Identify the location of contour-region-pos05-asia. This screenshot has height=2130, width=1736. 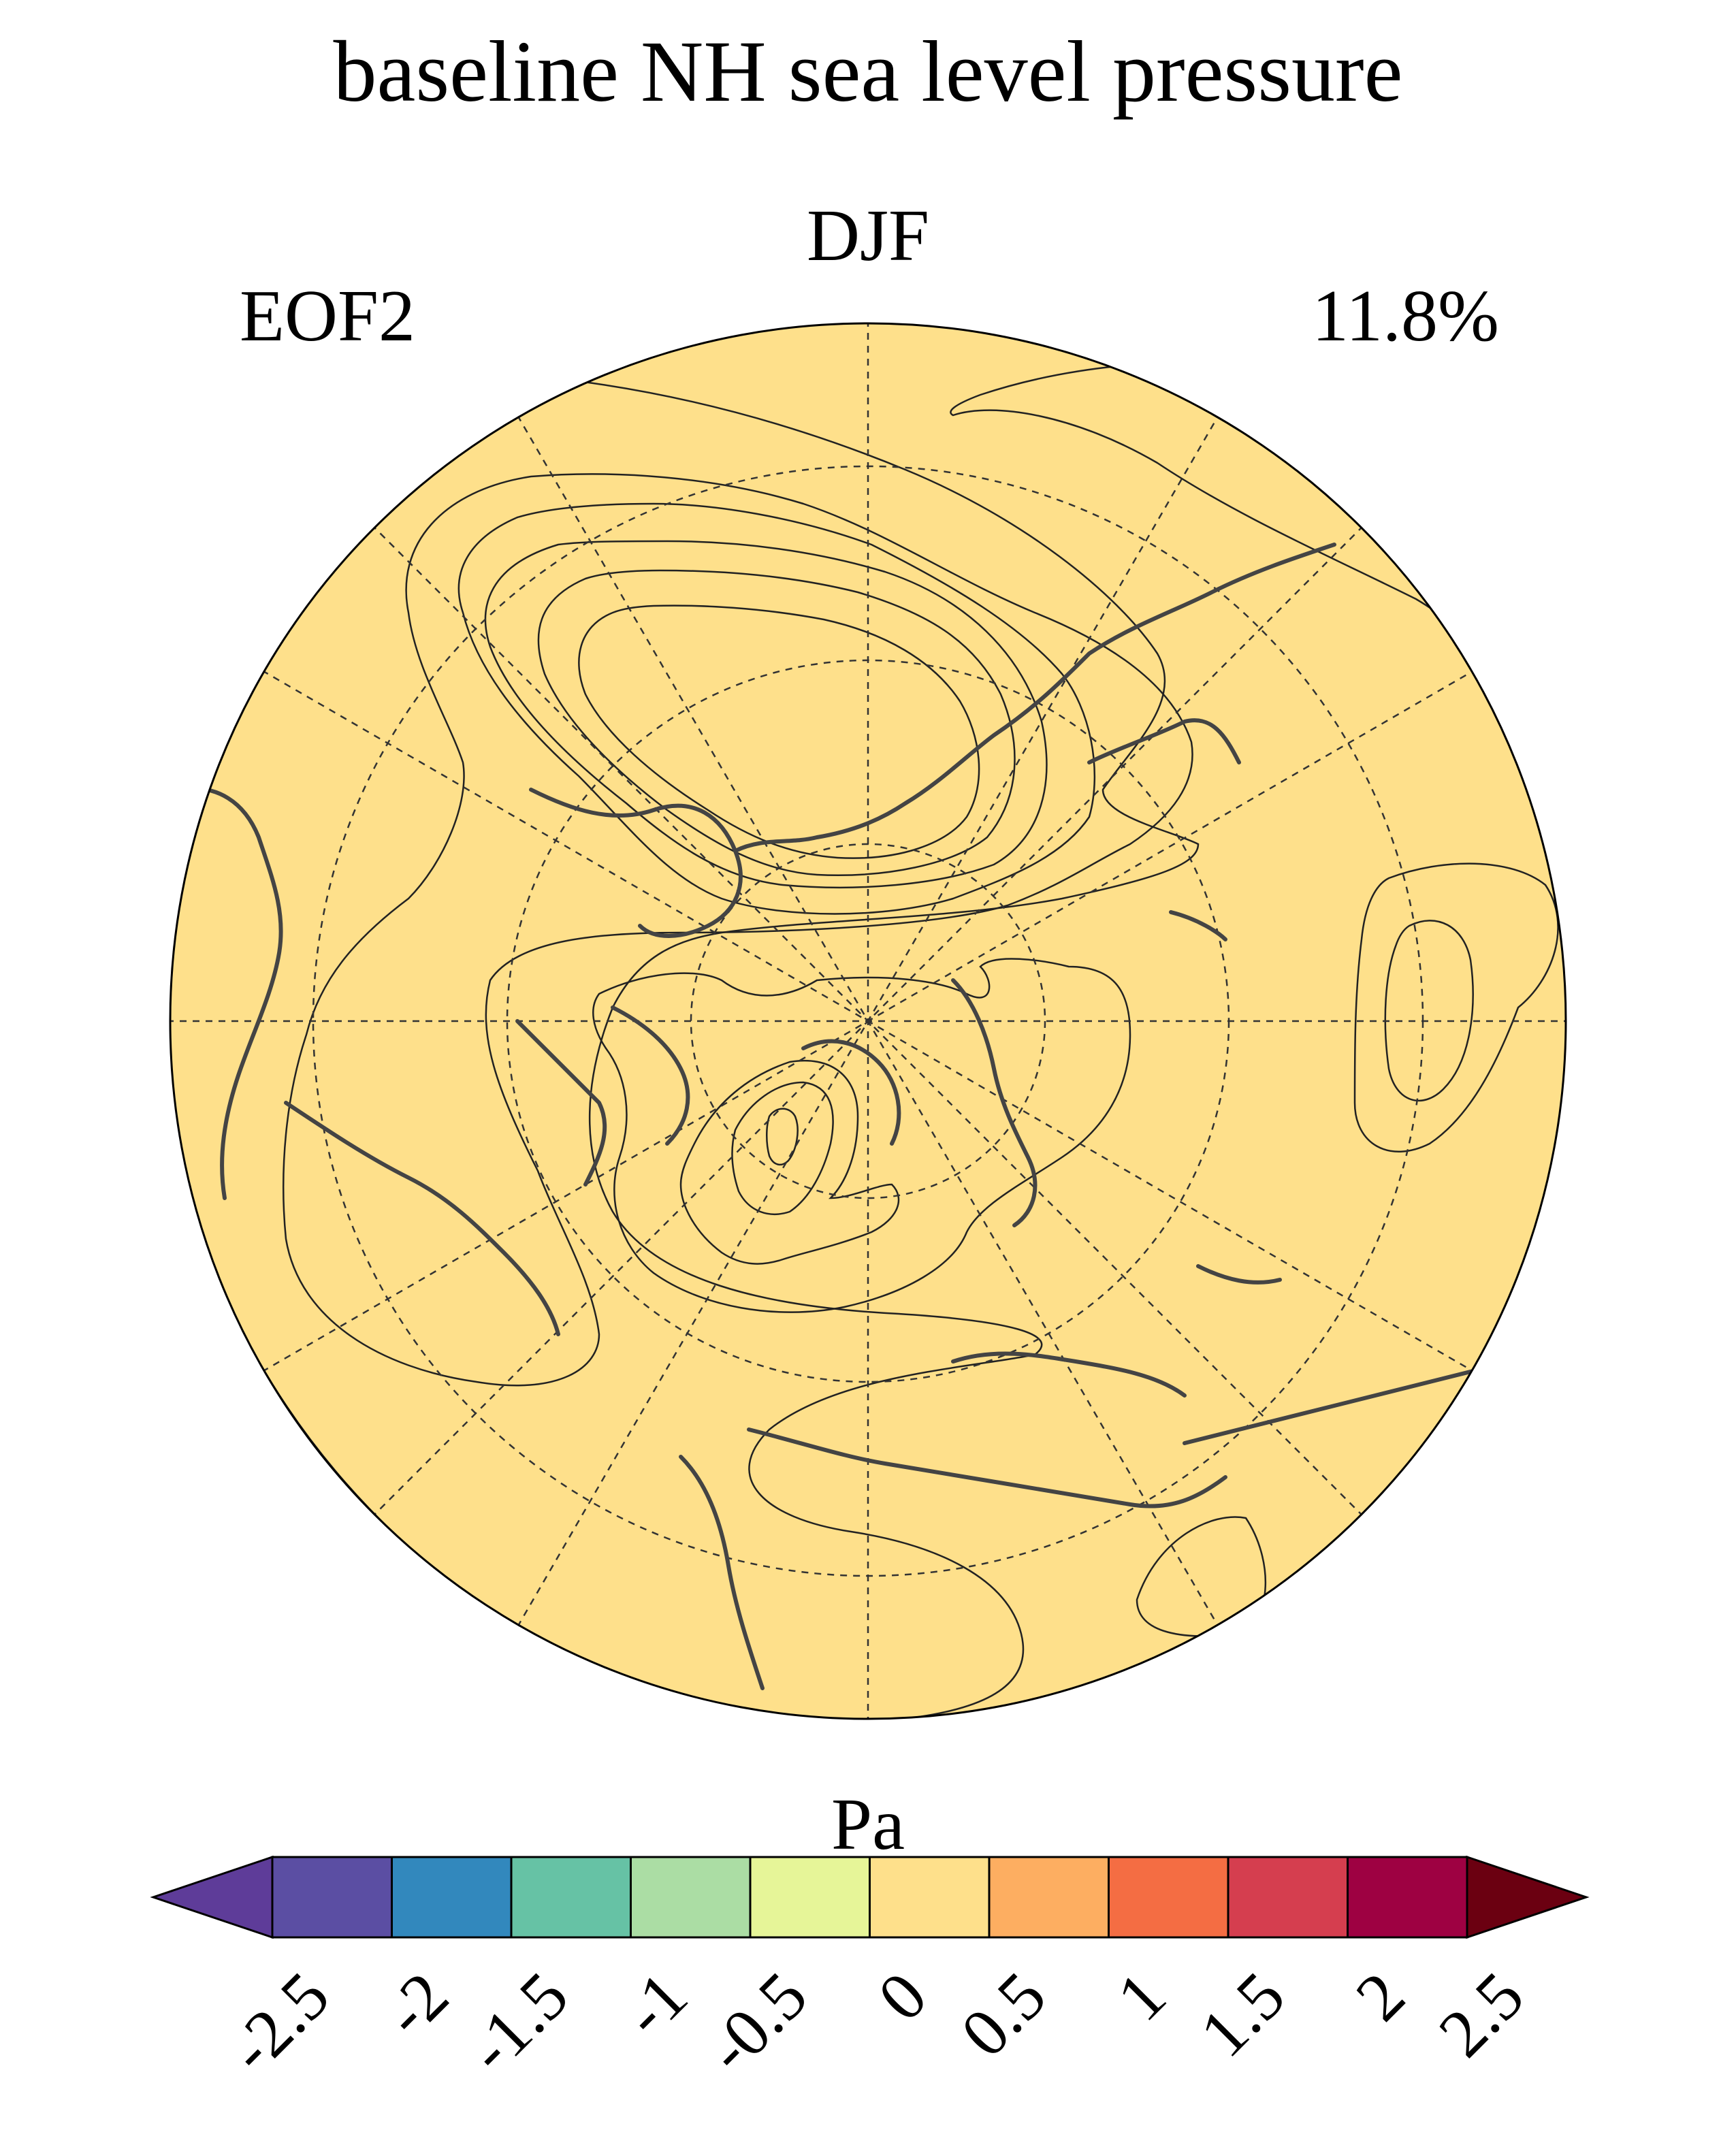
(1456, 1007).